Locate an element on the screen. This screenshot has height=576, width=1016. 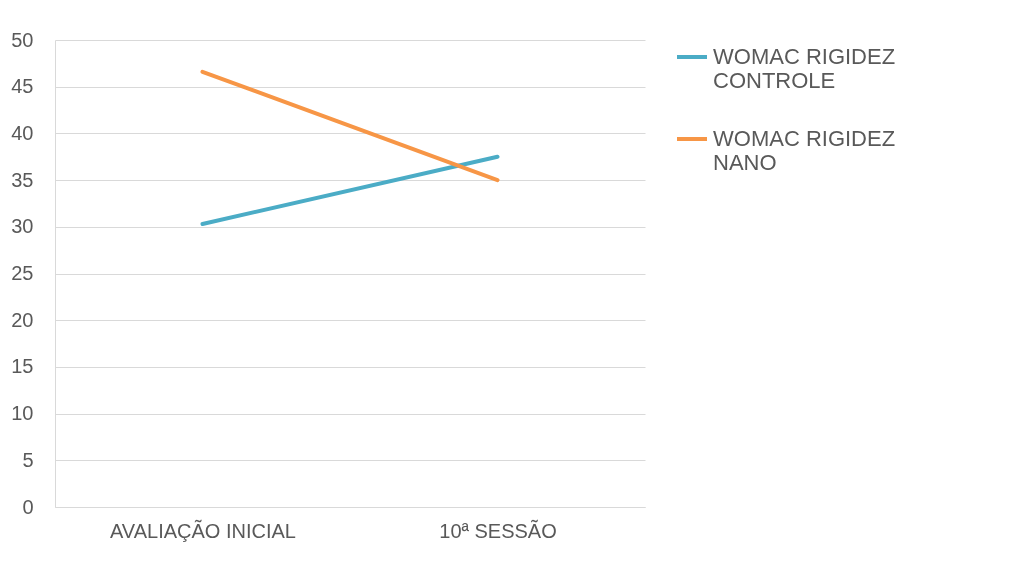
y-tick-label: 0 is located at coordinates (28, 506).